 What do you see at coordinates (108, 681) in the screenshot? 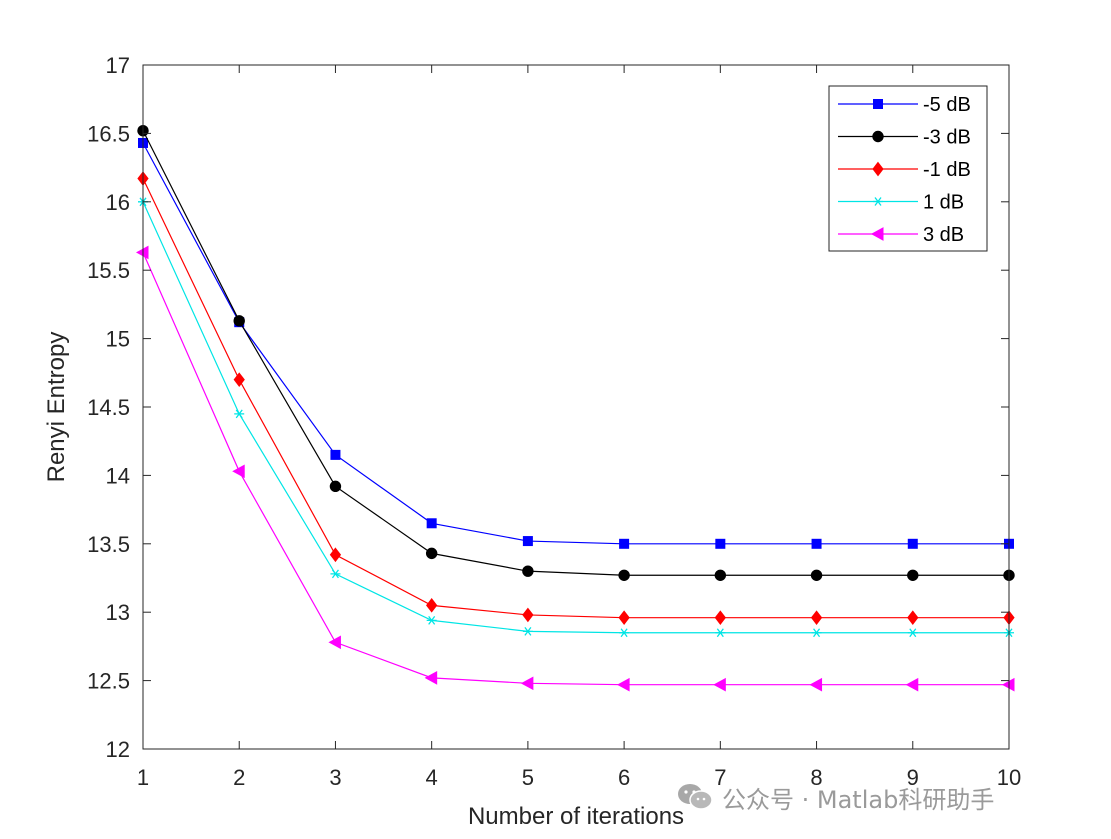
I see `y-tick-label: 12.5` at bounding box center [108, 681].